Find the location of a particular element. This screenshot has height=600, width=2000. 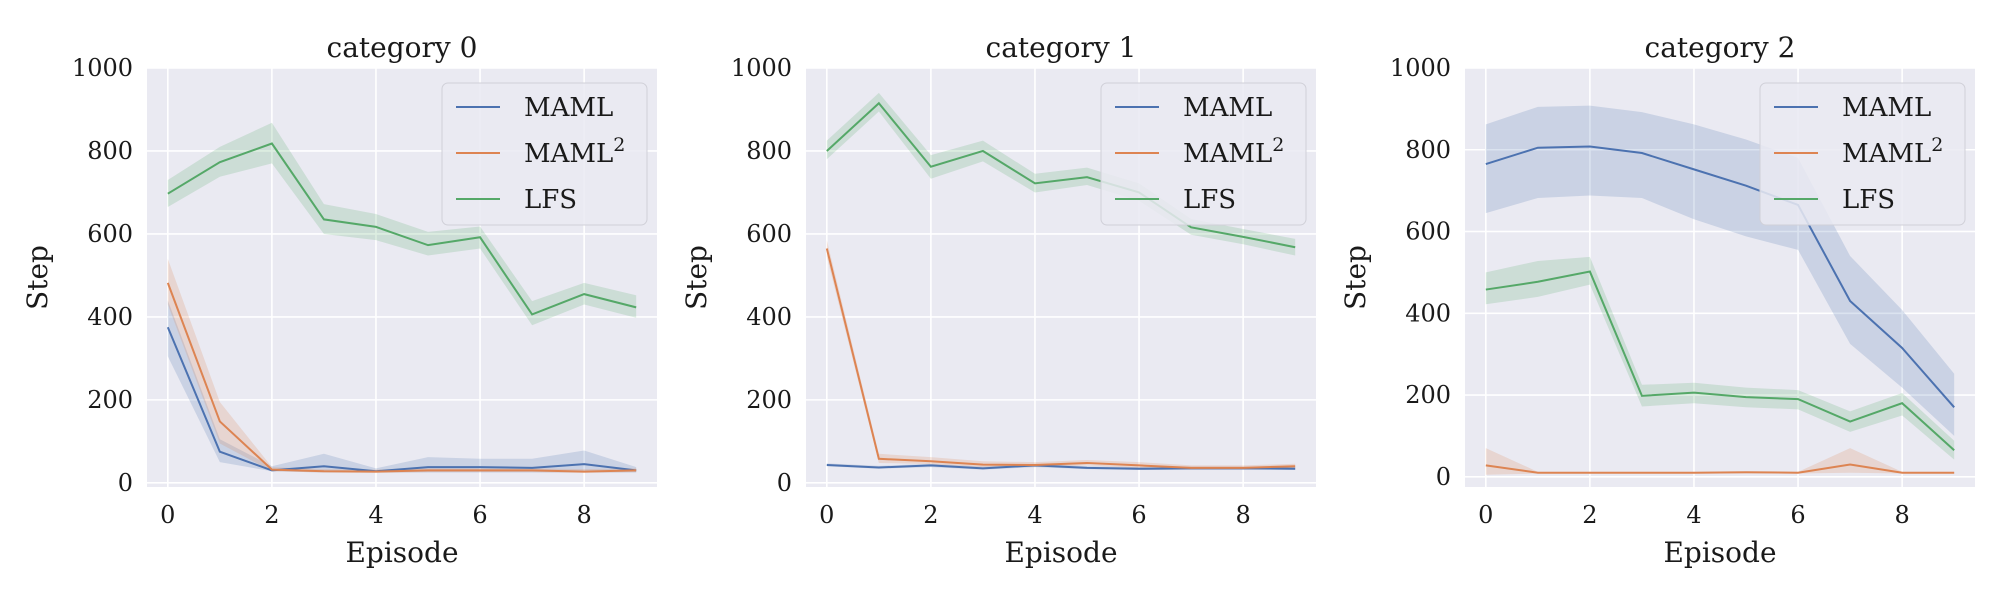

chart-title: category 2 is located at coordinates (1720, 47).